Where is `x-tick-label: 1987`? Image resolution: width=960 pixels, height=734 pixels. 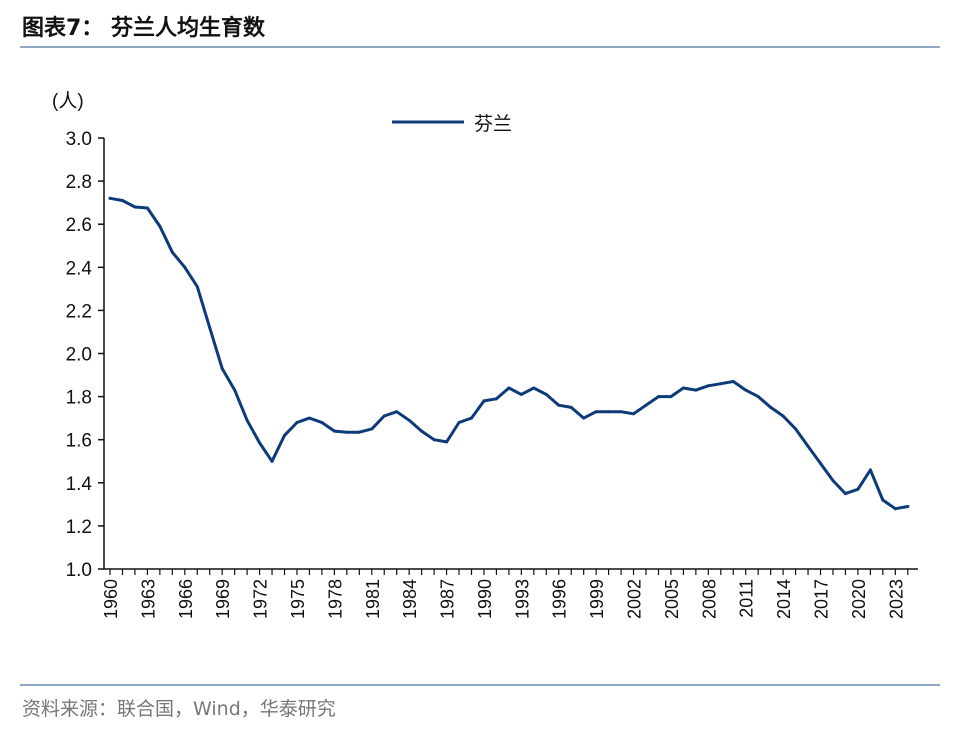
x-tick-label: 1987 is located at coordinates (448, 599).